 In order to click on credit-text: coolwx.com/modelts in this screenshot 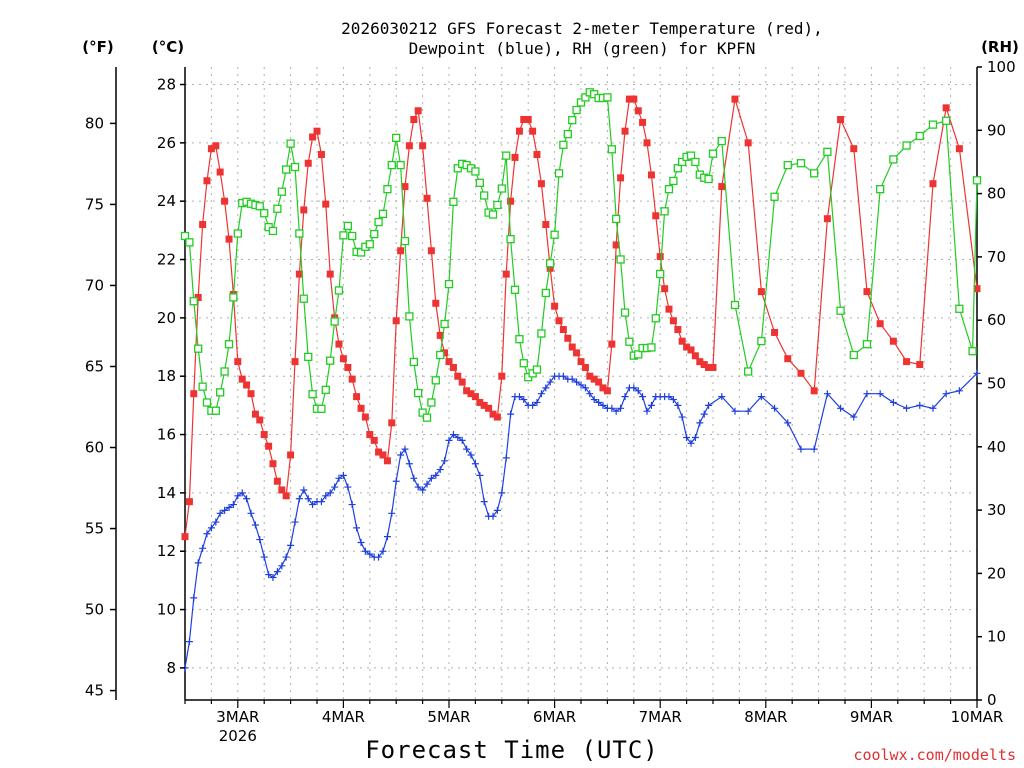, I will do `click(934, 755)`.